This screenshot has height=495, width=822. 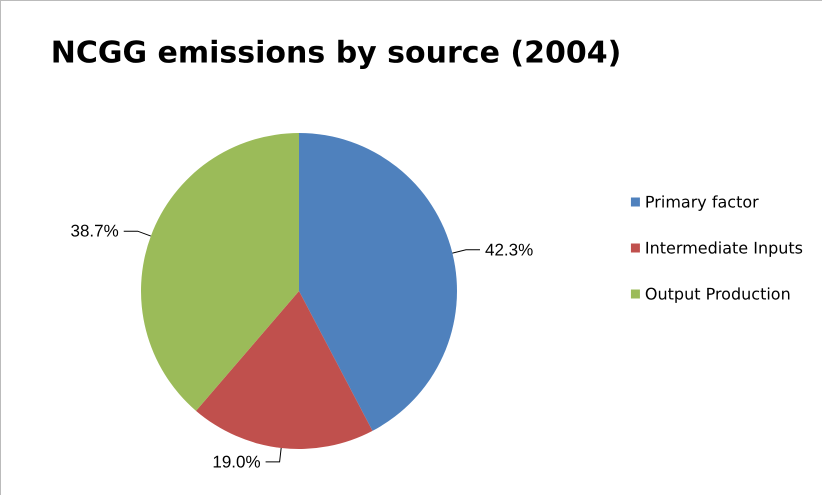 What do you see at coordinates (702, 202) in the screenshot?
I see `legend-label: Primary factor` at bounding box center [702, 202].